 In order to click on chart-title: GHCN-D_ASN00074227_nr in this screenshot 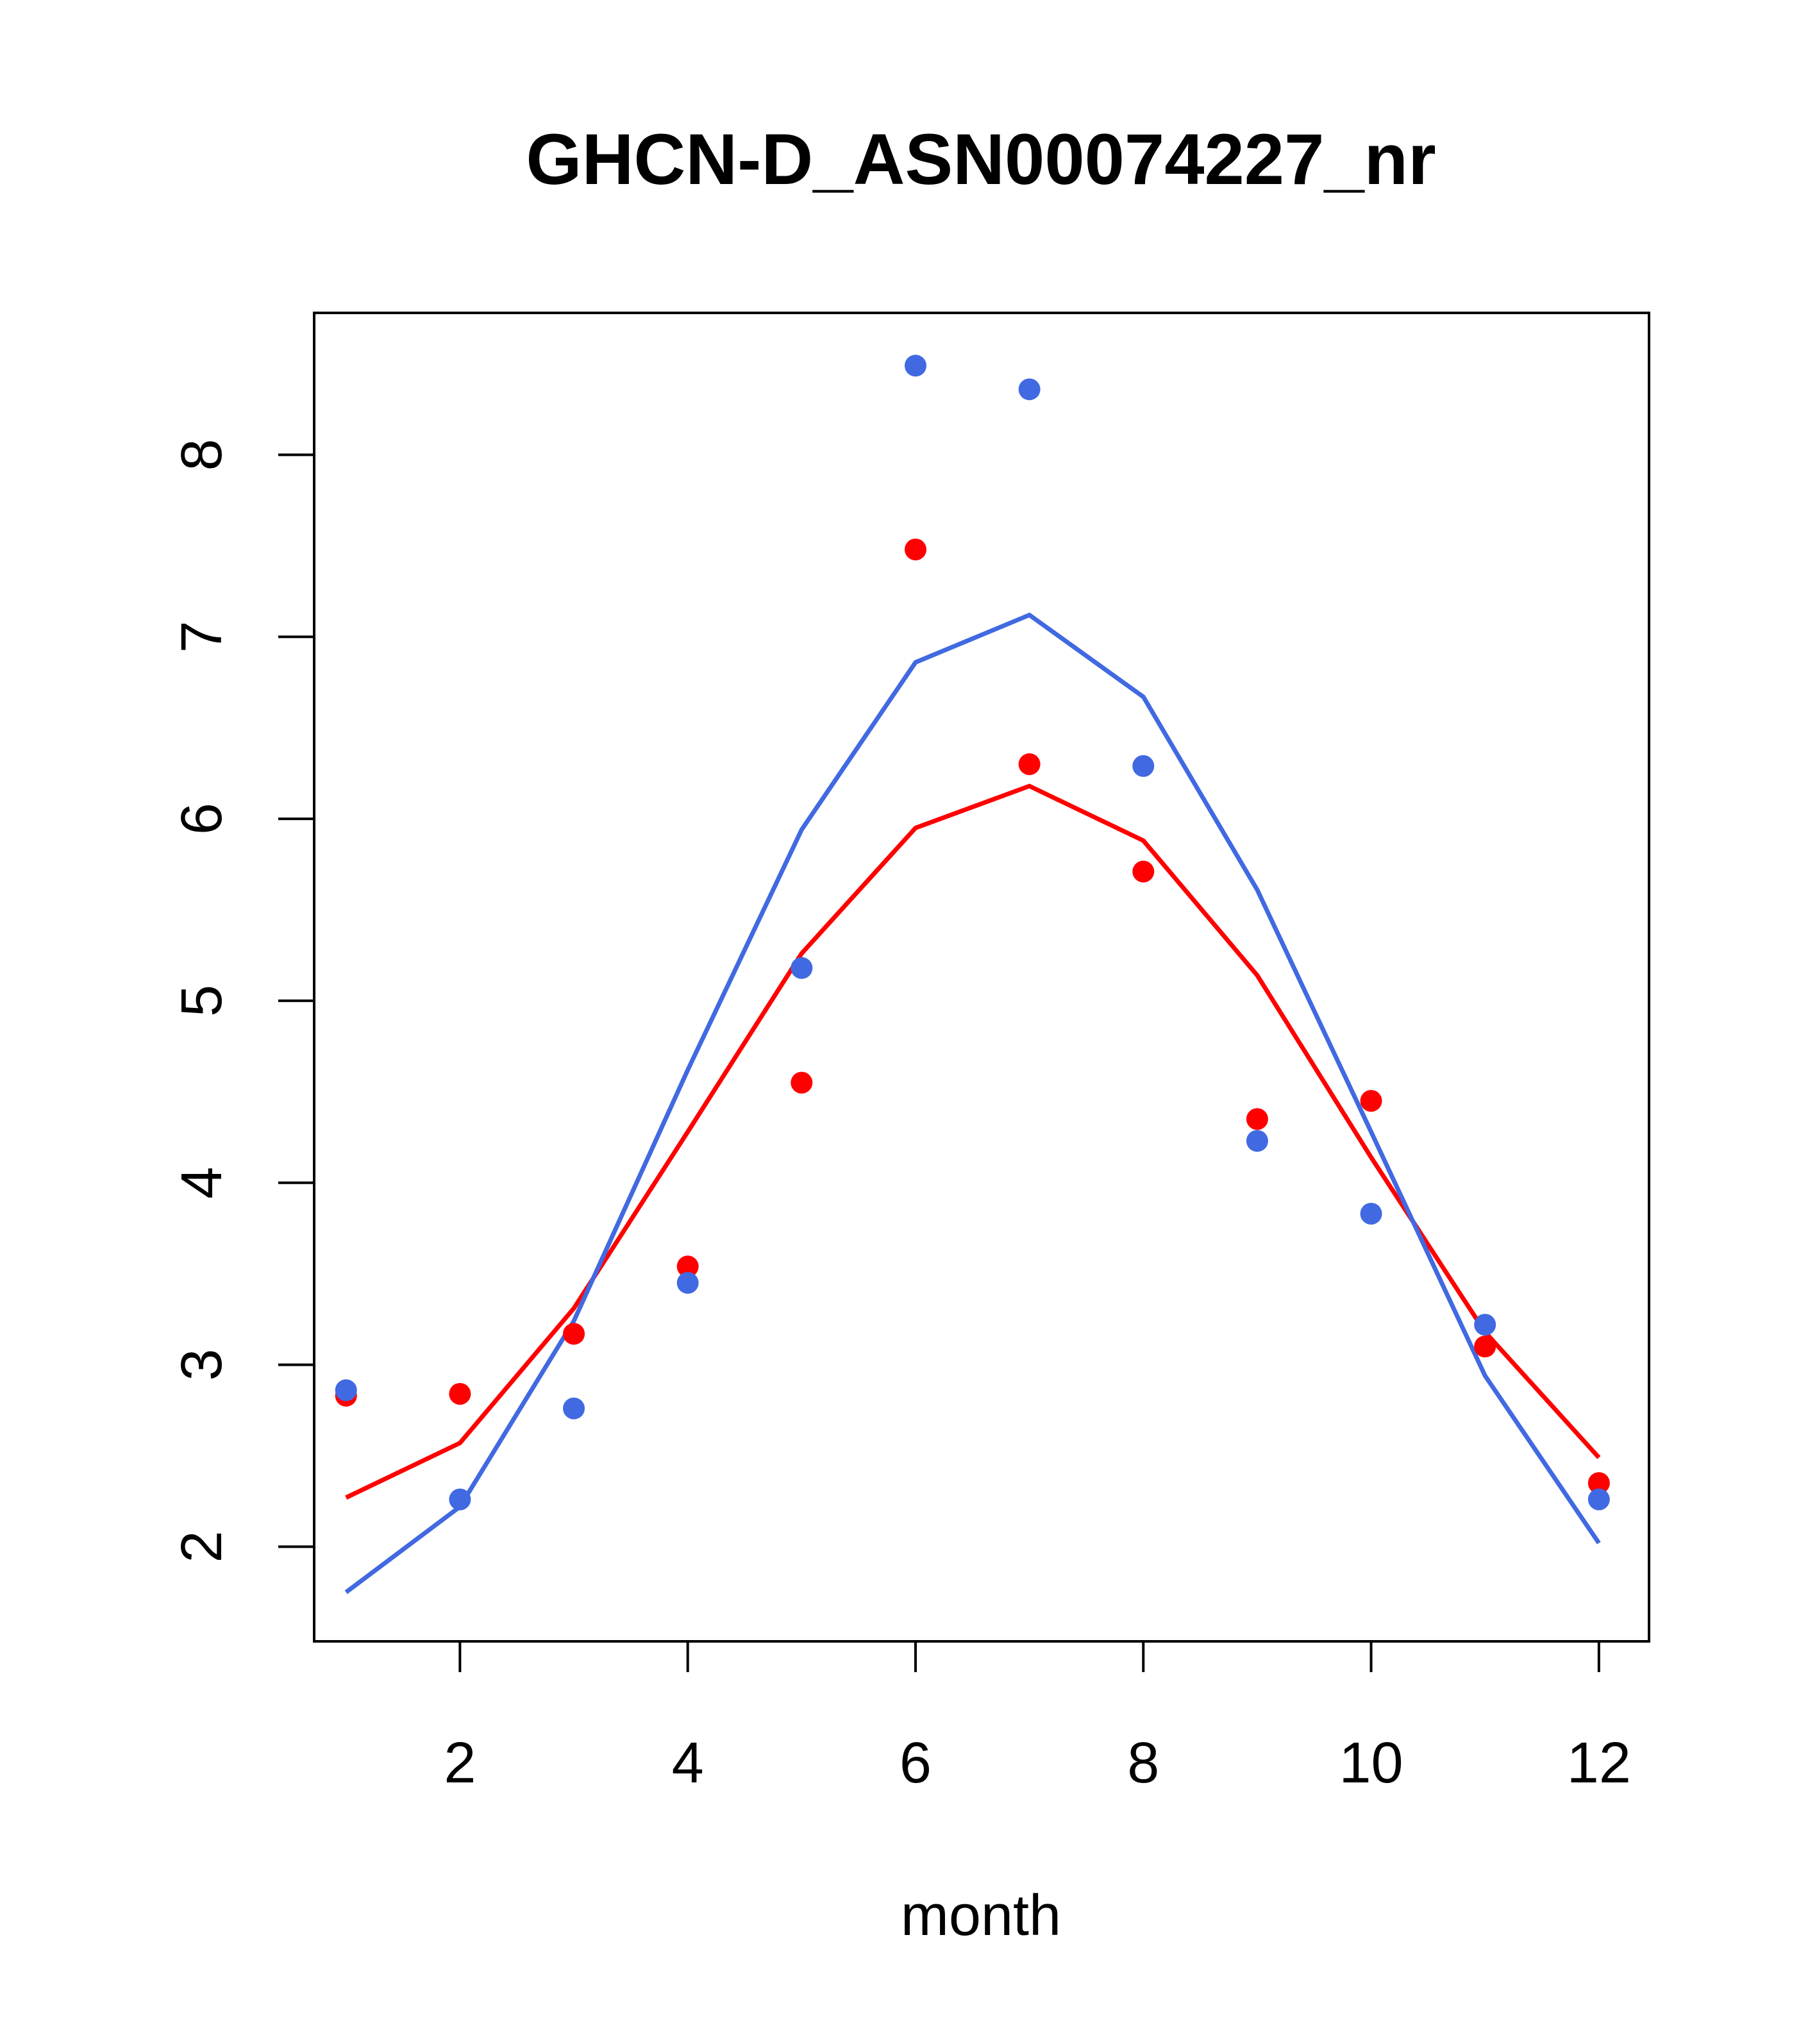, I will do `click(981, 159)`.